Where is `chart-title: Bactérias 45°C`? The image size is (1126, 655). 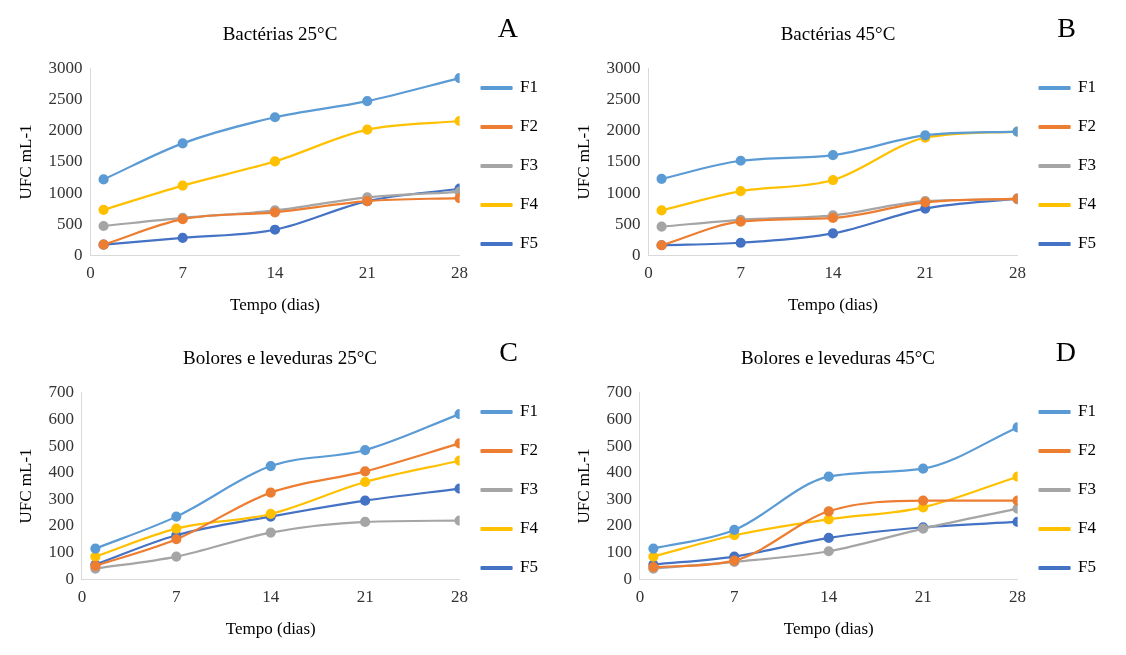 chart-title: Bactérias 45°C is located at coordinates (838, 34).